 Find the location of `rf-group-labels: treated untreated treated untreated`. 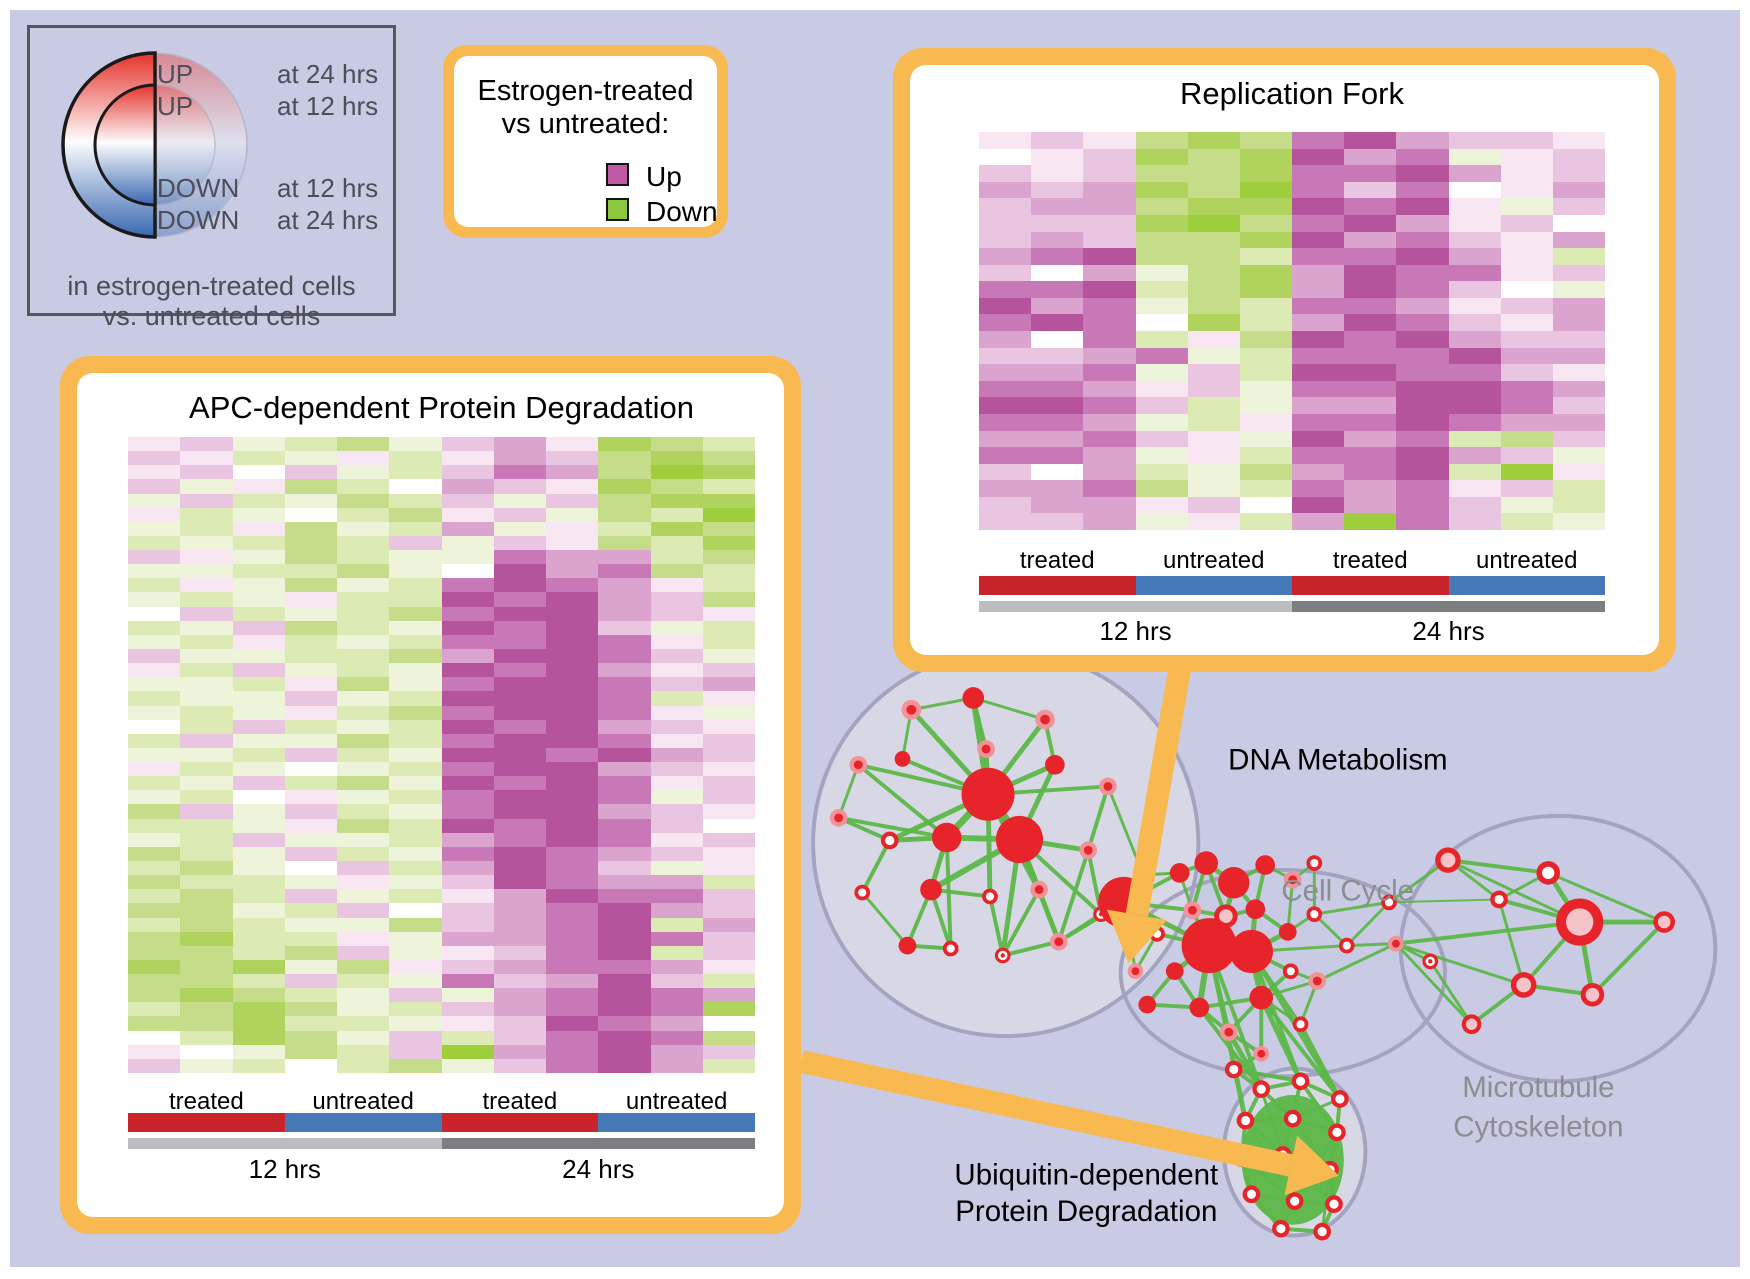

rf-group-labels: treated untreated treated untreated is located at coordinates (1292, 561).